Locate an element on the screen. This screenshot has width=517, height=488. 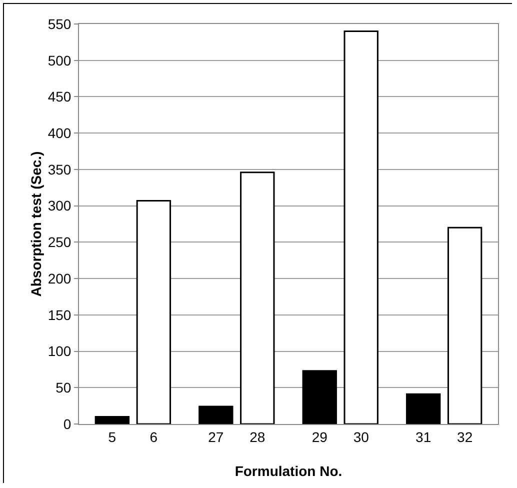
x-axis-title: Formulation No. is located at coordinates (288, 471).